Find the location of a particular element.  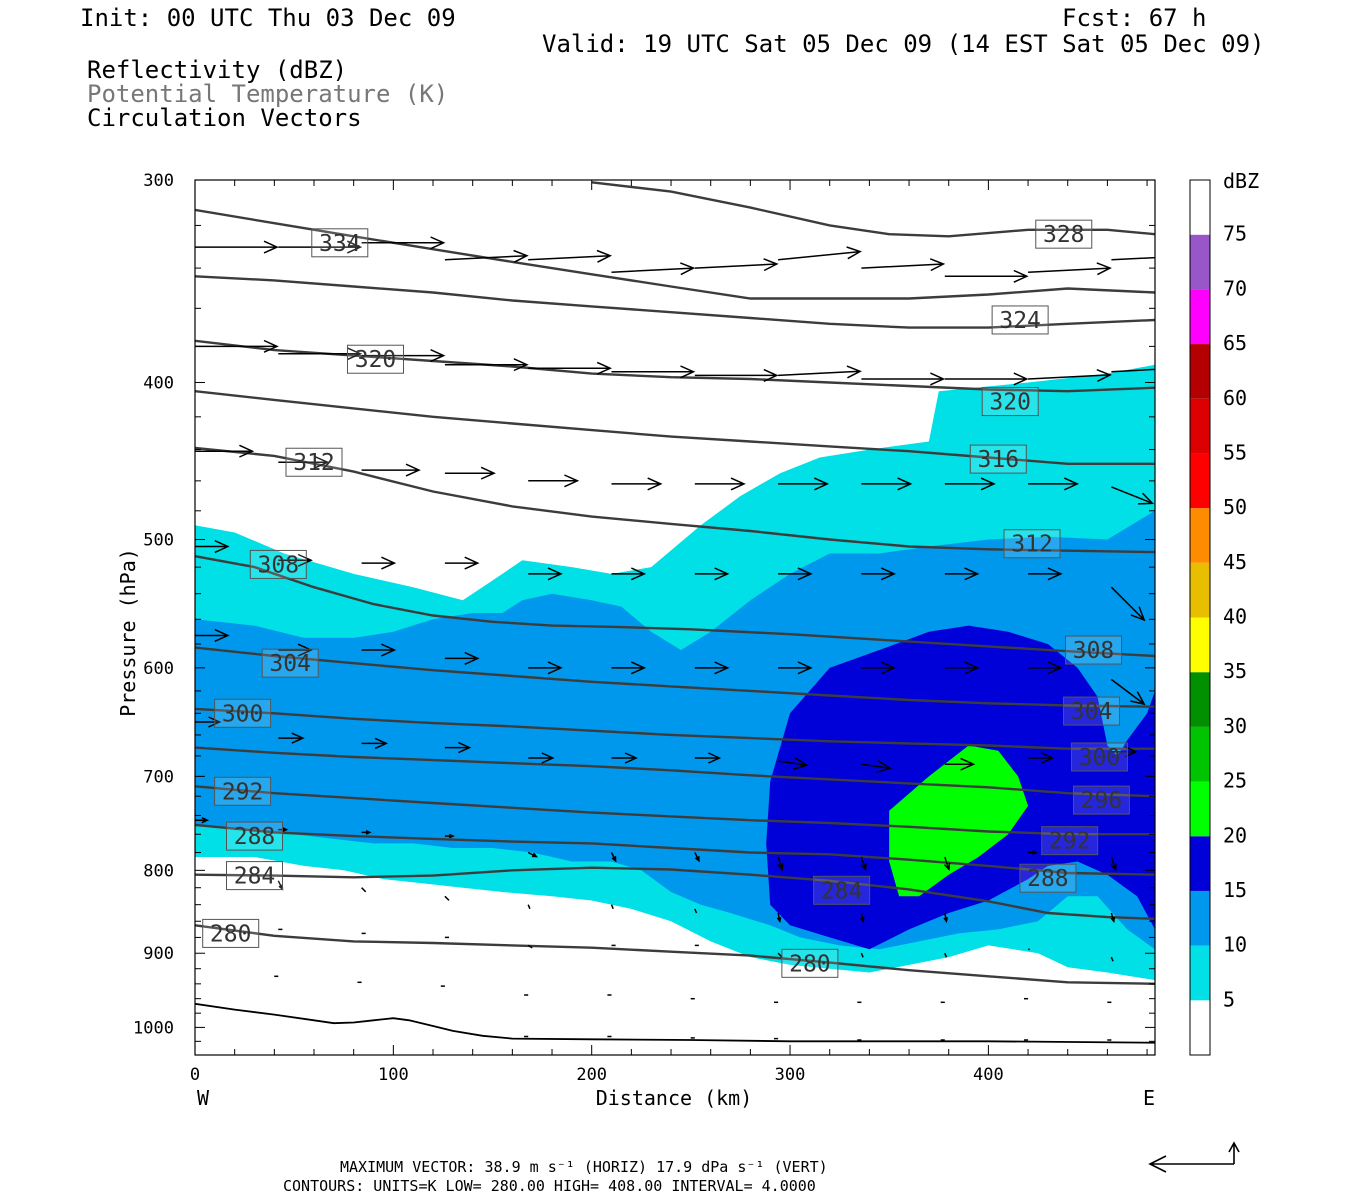

contour-label: 292 is located at coordinates (1070, 842).